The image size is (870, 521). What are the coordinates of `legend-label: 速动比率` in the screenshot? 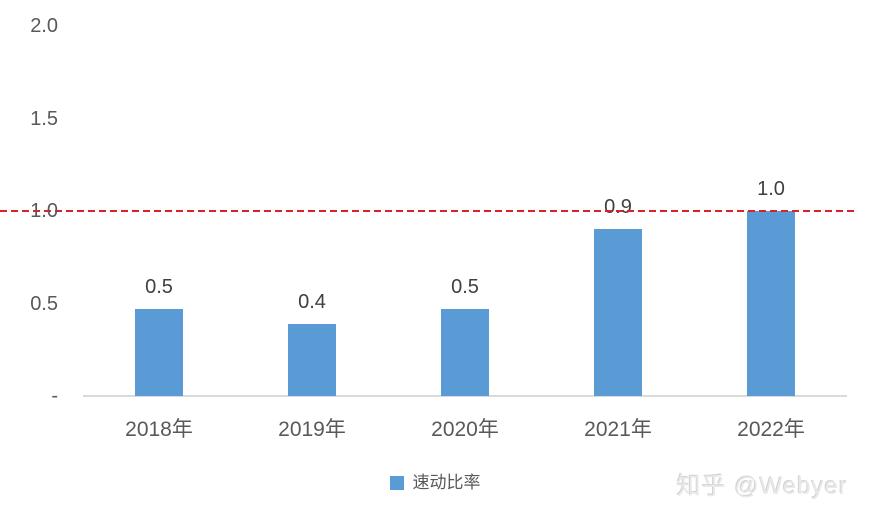 It's located at (446, 482).